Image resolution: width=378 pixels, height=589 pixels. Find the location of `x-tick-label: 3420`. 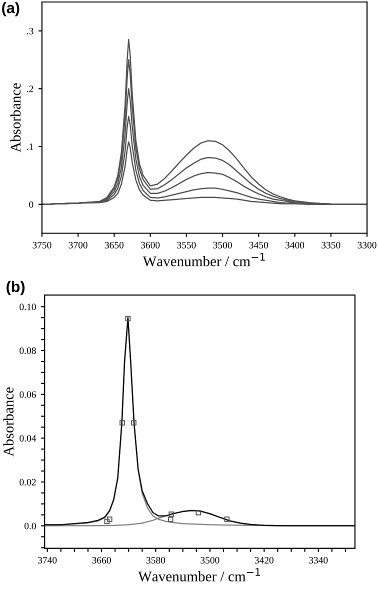

x-tick-label: 3420 is located at coordinates (264, 560).